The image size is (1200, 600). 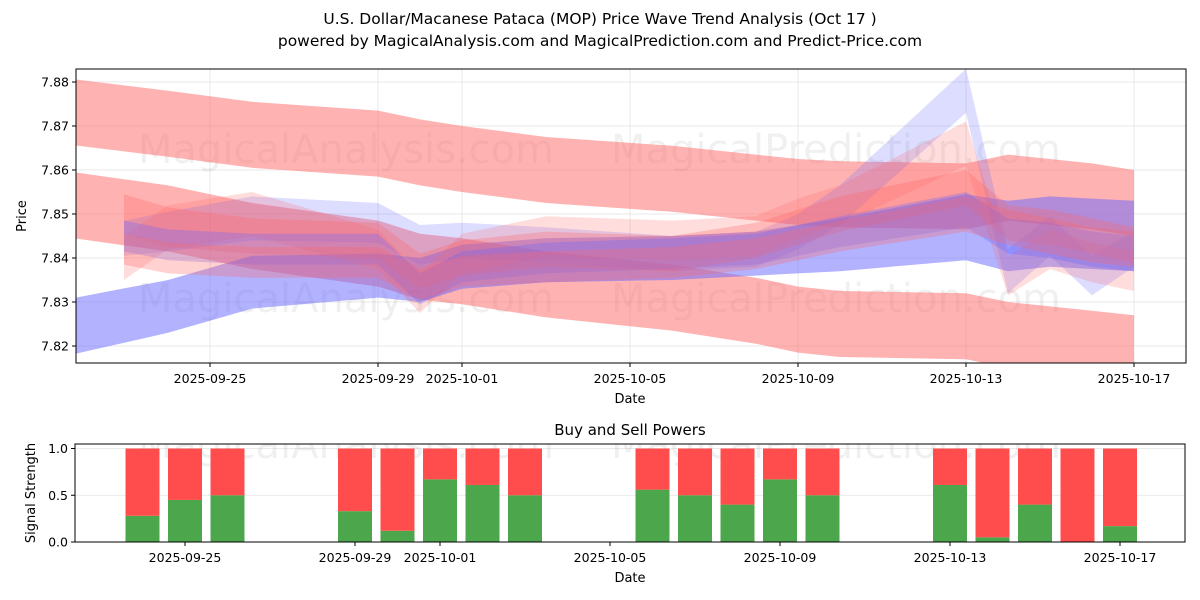 I want to click on signal-chart-title: Buy and Sell Powers, so click(x=630, y=430).